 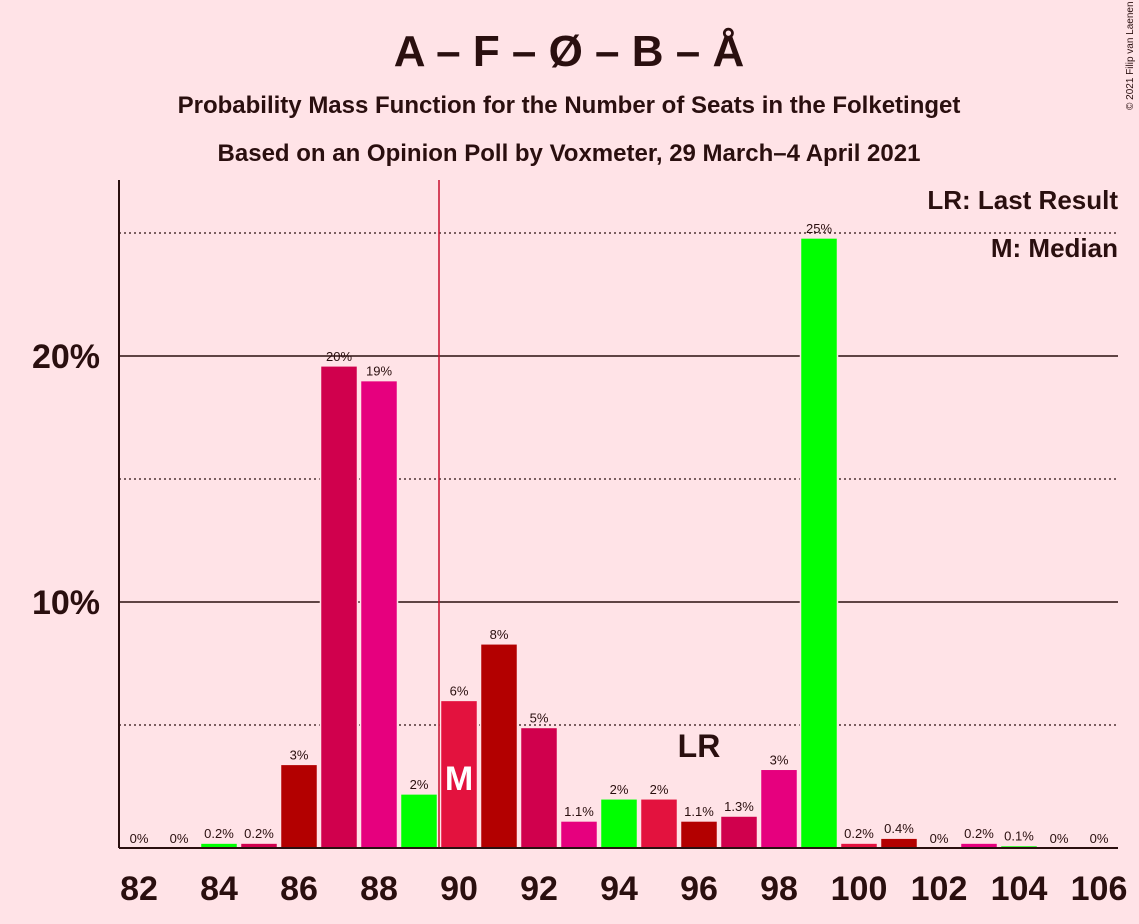 I want to click on bar-label-101: 0.4%, so click(x=899, y=828).